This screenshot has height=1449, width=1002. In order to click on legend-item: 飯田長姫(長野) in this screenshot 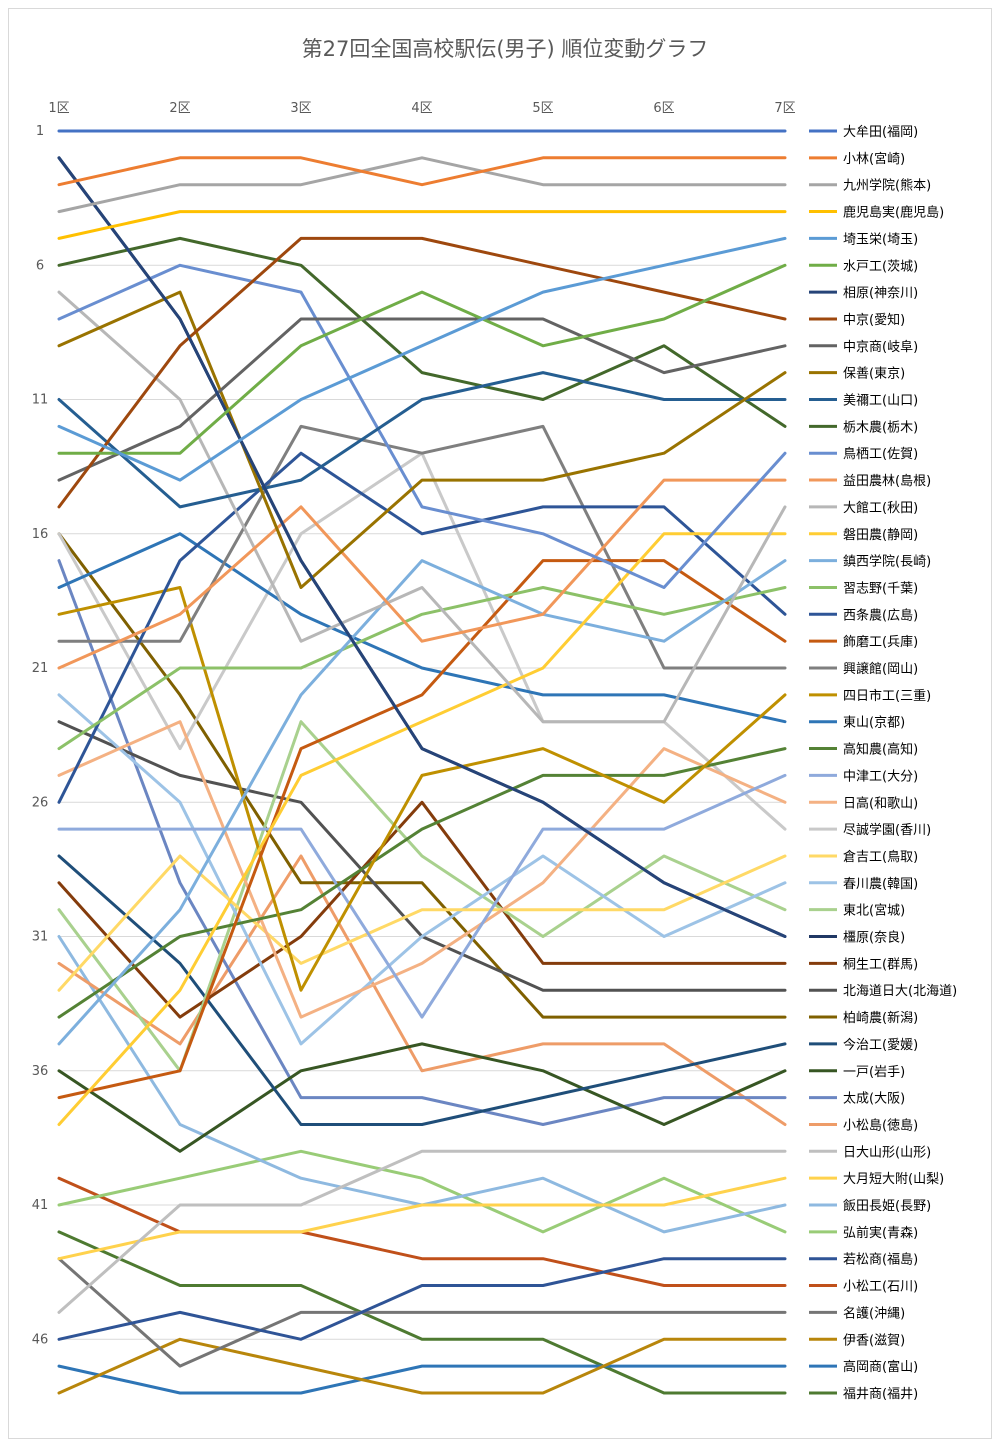, I will do `click(870, 1206)`.